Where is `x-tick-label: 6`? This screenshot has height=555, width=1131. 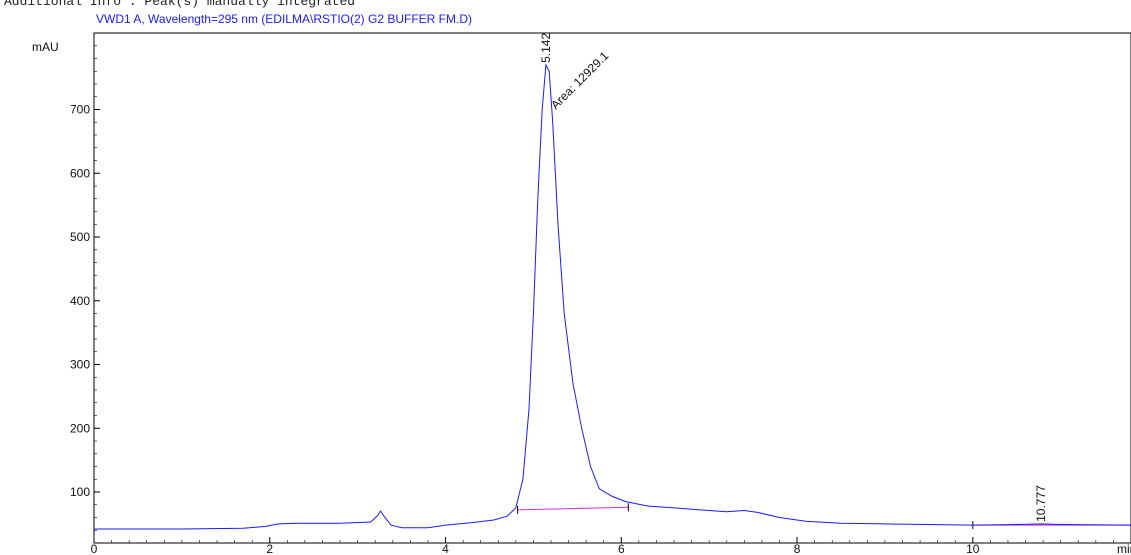
x-tick-label: 6 is located at coordinates (621, 548).